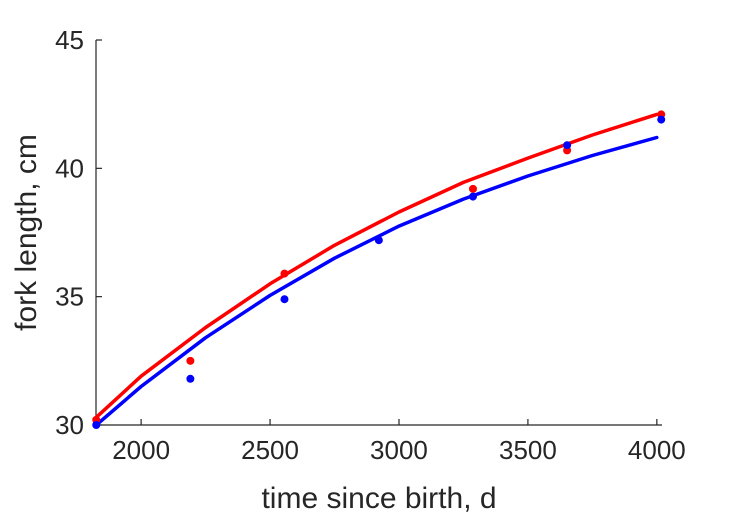  Describe the element at coordinates (69, 297) in the screenshot. I see `y-tick-label: 35` at that location.